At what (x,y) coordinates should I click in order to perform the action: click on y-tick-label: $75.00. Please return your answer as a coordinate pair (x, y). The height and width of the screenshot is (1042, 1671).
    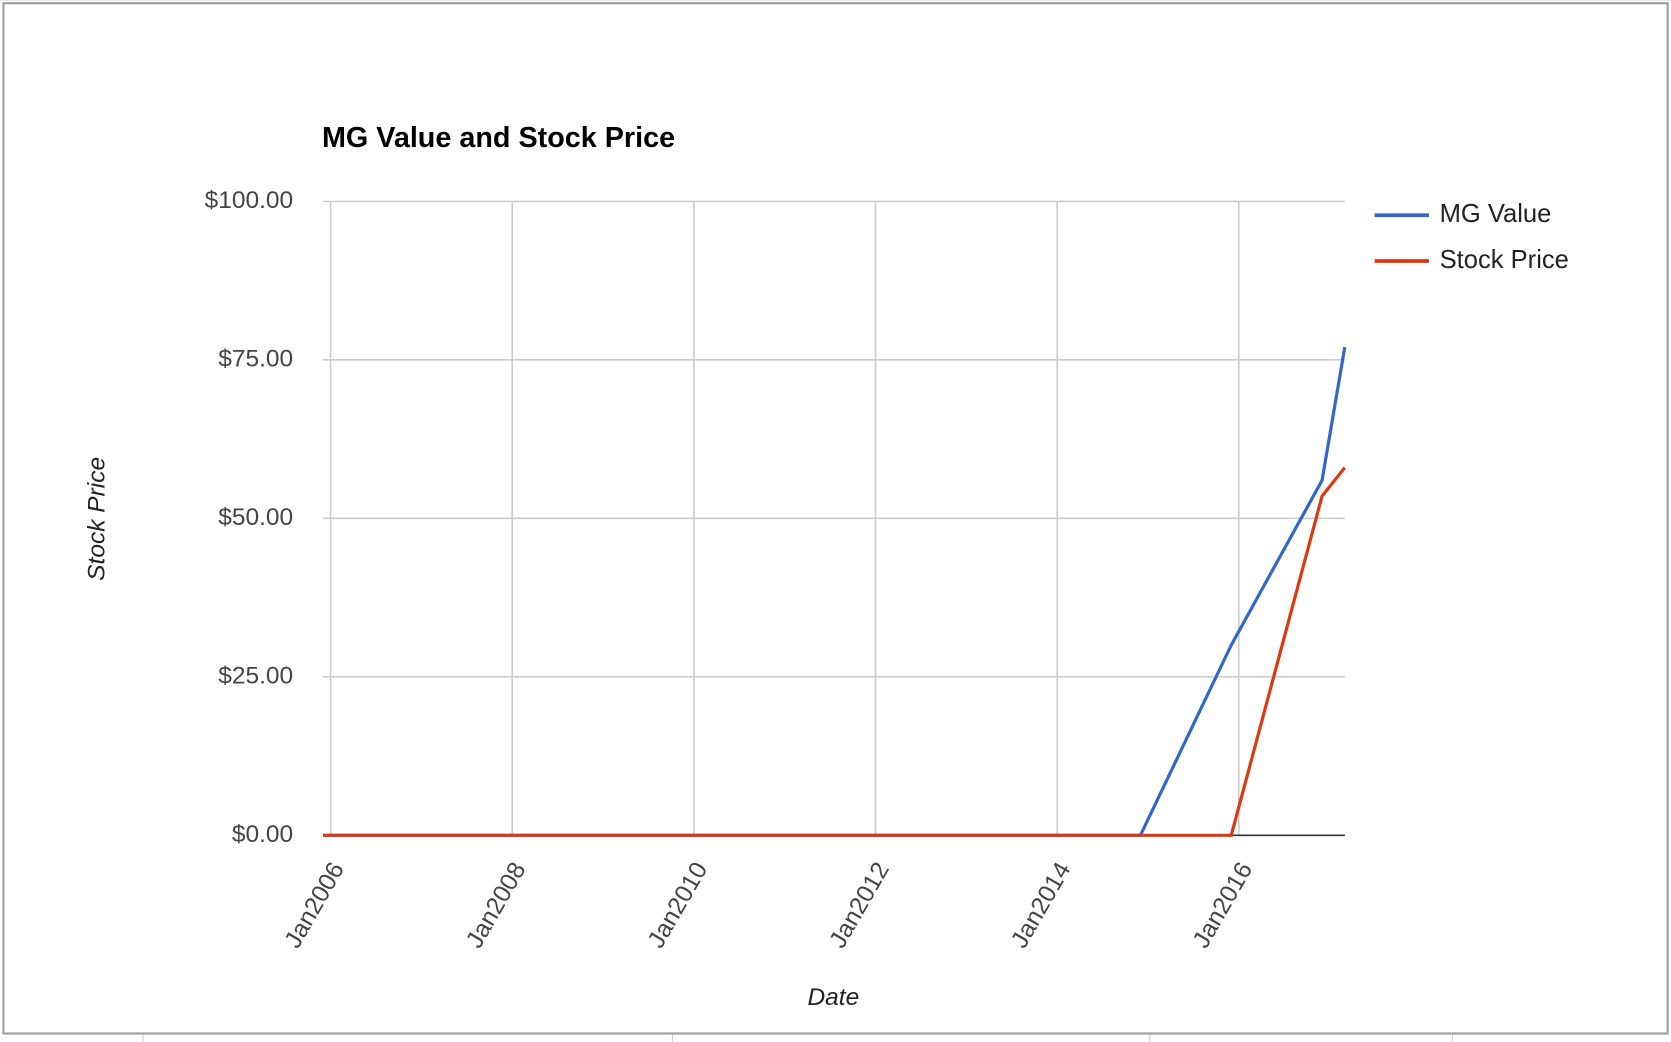
    Looking at the image, I should click on (255, 358).